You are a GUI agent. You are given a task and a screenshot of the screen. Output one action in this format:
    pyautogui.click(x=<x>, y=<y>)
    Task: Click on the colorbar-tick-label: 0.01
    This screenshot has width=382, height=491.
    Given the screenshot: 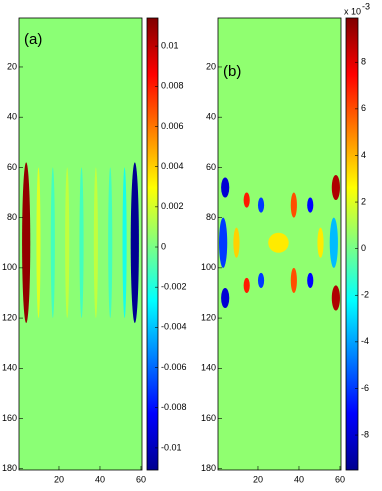 What is the action you would take?
    pyautogui.click(x=170, y=45)
    